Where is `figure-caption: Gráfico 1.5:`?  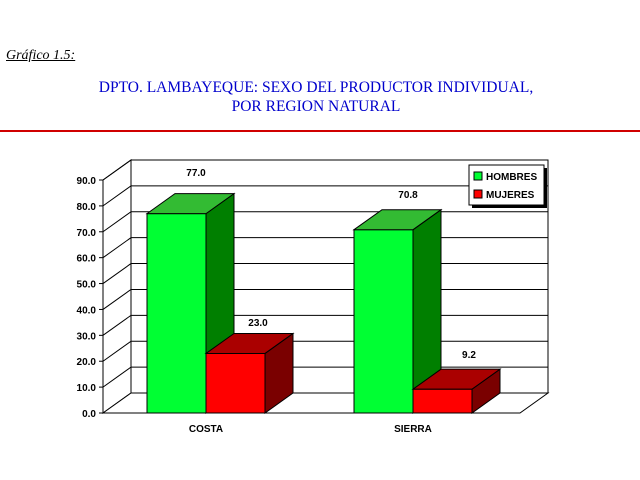
figure-caption: Gráfico 1.5: is located at coordinates (41, 55).